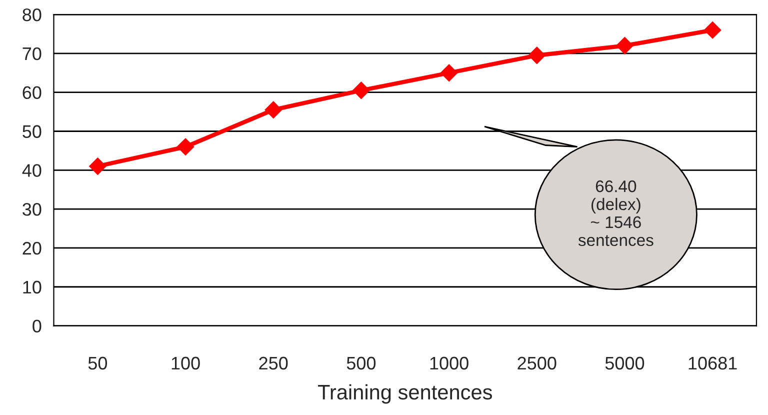 The image size is (768, 415). What do you see at coordinates (32, 131) in the screenshot?
I see `y-tick-label: 50` at bounding box center [32, 131].